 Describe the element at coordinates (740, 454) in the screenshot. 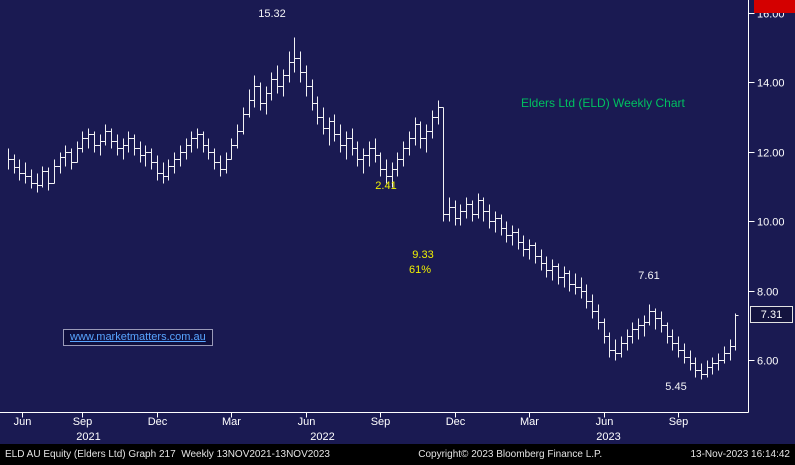

I see `status-timestamp: 13-Nov-2023 16:14:42` at that location.